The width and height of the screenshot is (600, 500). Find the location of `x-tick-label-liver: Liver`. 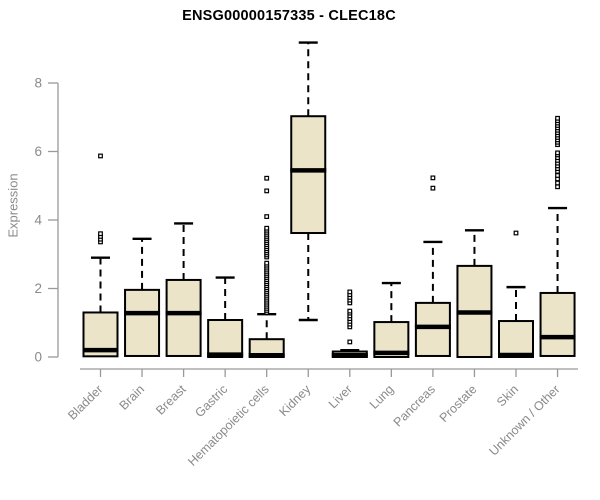

x-tick-label-liver: Liver is located at coordinates (340, 396).